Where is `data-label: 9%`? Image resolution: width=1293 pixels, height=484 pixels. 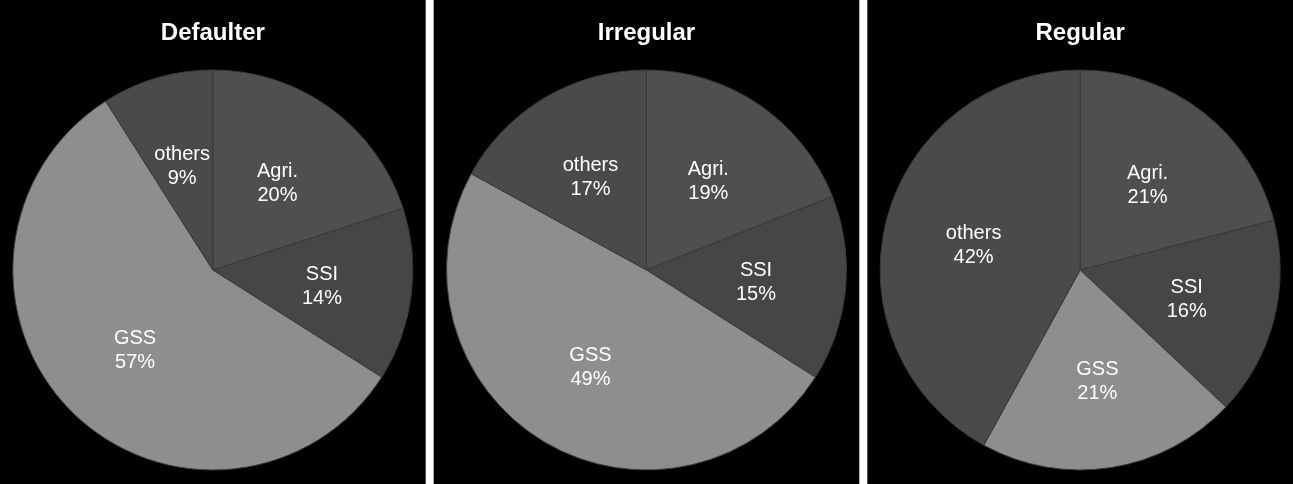 data-label: 9% is located at coordinates (182, 177).